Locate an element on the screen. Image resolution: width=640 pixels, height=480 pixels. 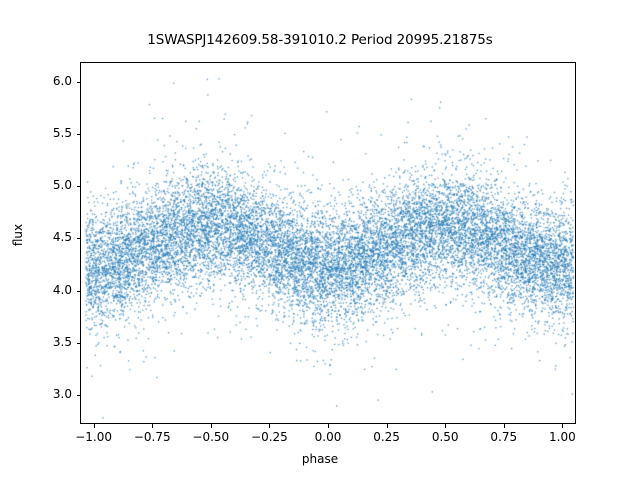
x-tick-label: −0.50 is located at coordinates (211, 437).